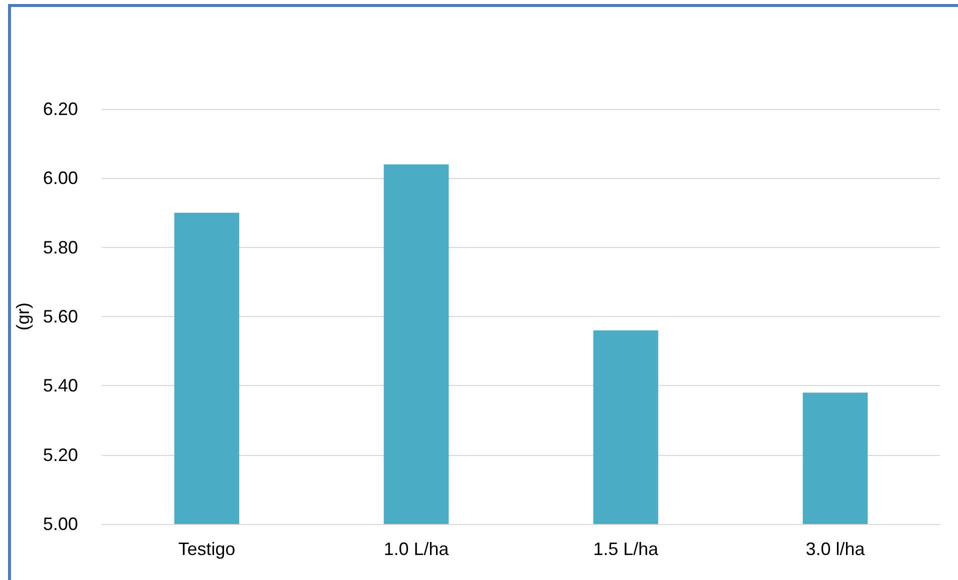 The image size is (958, 580). What do you see at coordinates (60, 454) in the screenshot?
I see `y-tick-label: 5.20` at bounding box center [60, 454].